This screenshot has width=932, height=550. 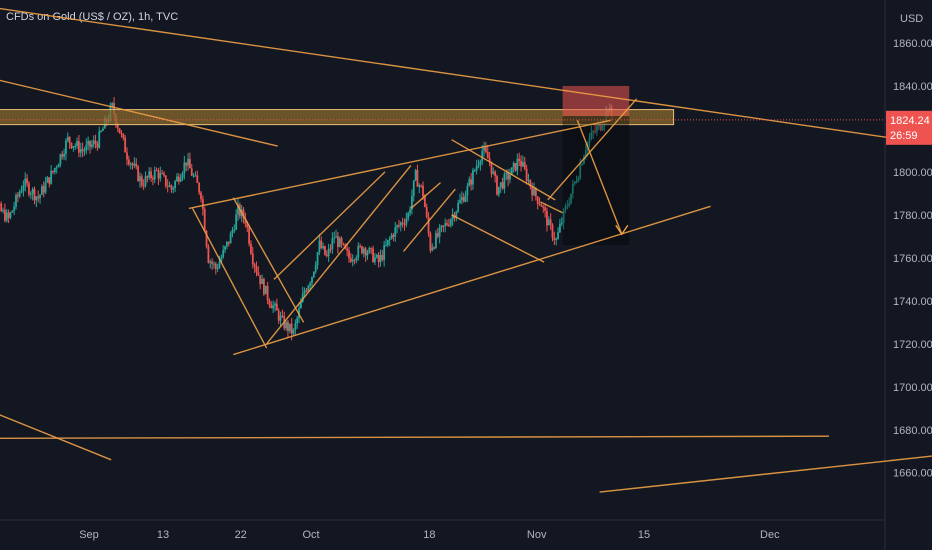 I want to click on stop-loss-box, so click(x=596, y=101).